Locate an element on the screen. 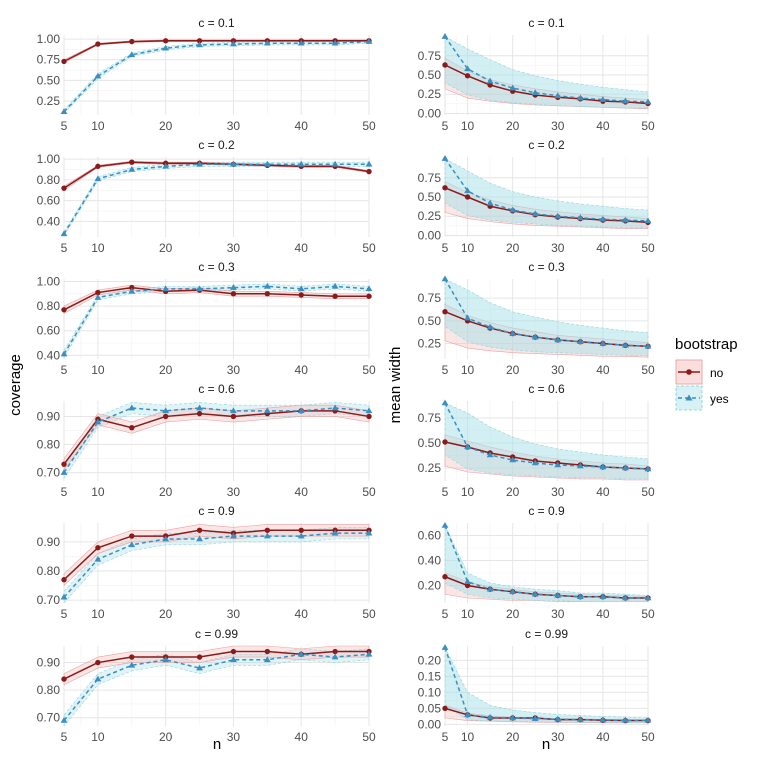  facet-title-coverage: c = 0.2 is located at coordinates (216, 145).